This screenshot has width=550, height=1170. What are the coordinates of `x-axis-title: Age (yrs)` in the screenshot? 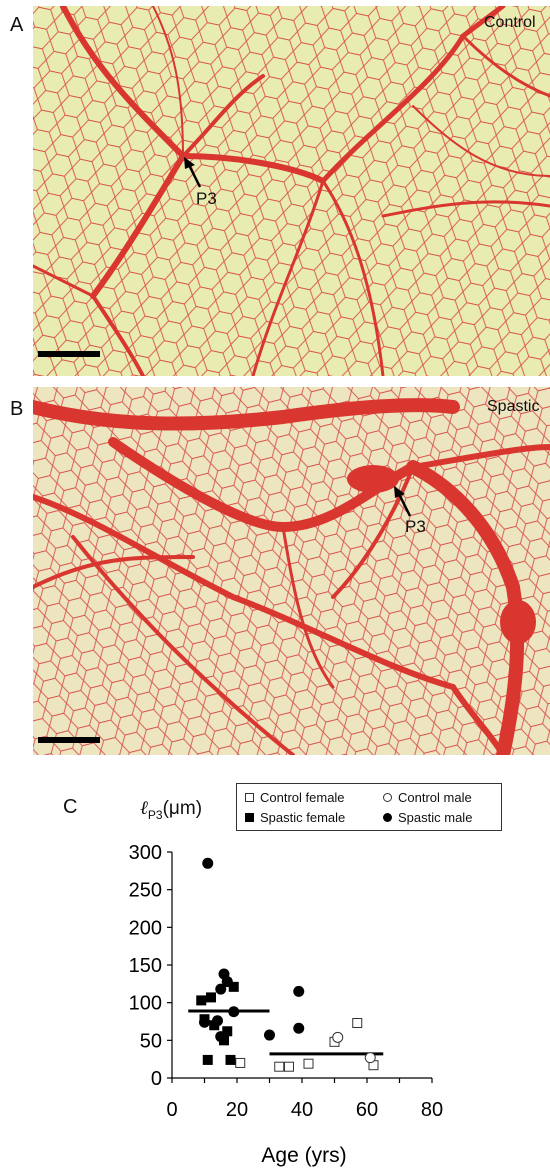 It's located at (303, 1155).